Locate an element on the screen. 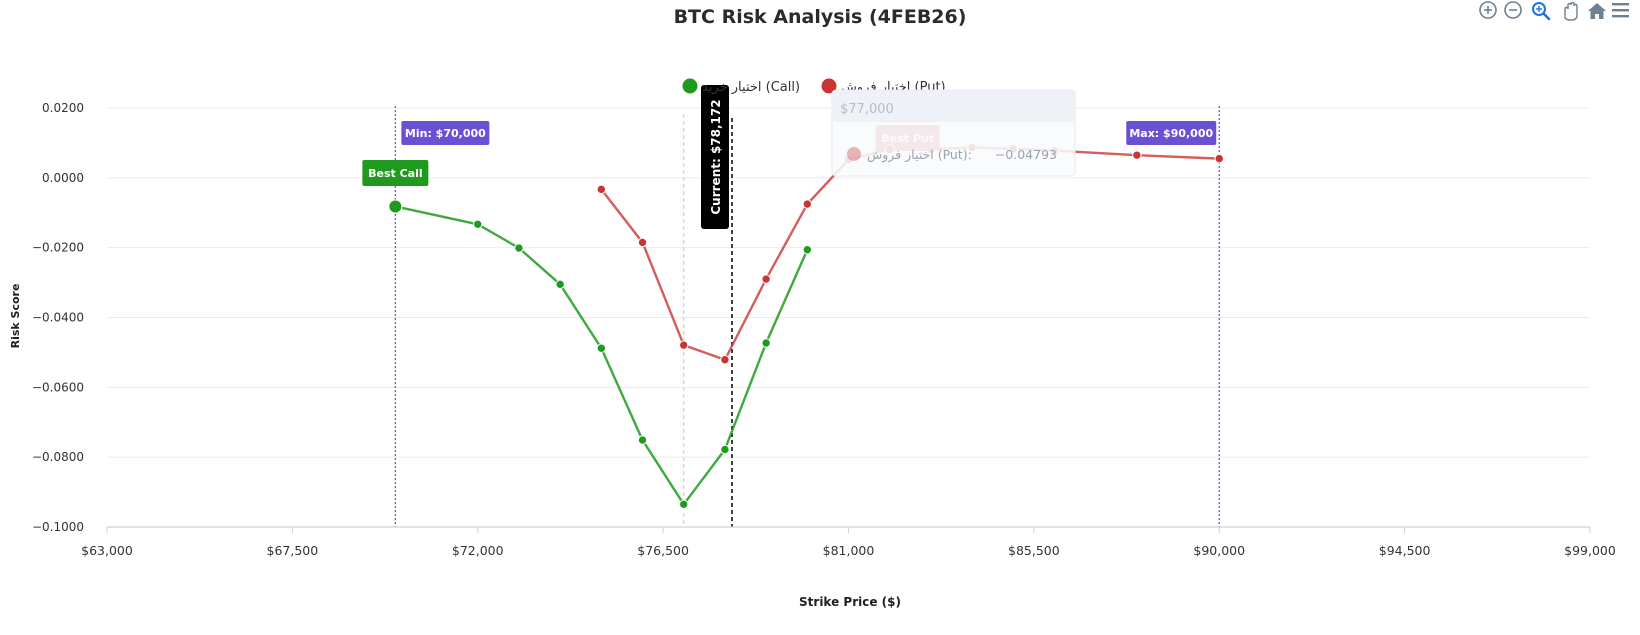 This screenshot has height=635, width=1640. max-label-bg is located at coordinates (1171, 133).